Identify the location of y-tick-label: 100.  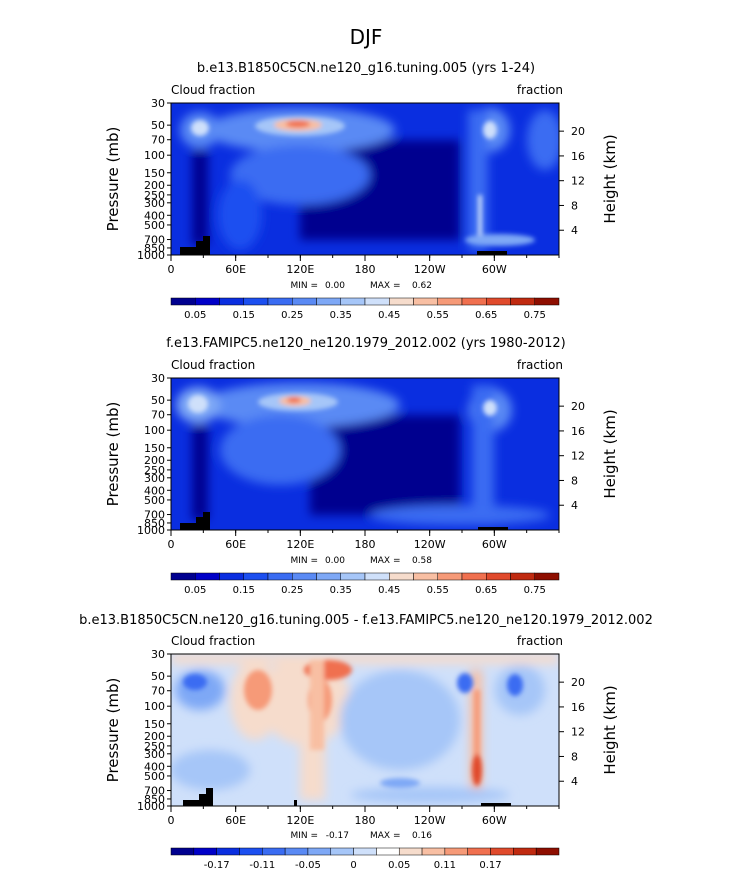
(154, 706).